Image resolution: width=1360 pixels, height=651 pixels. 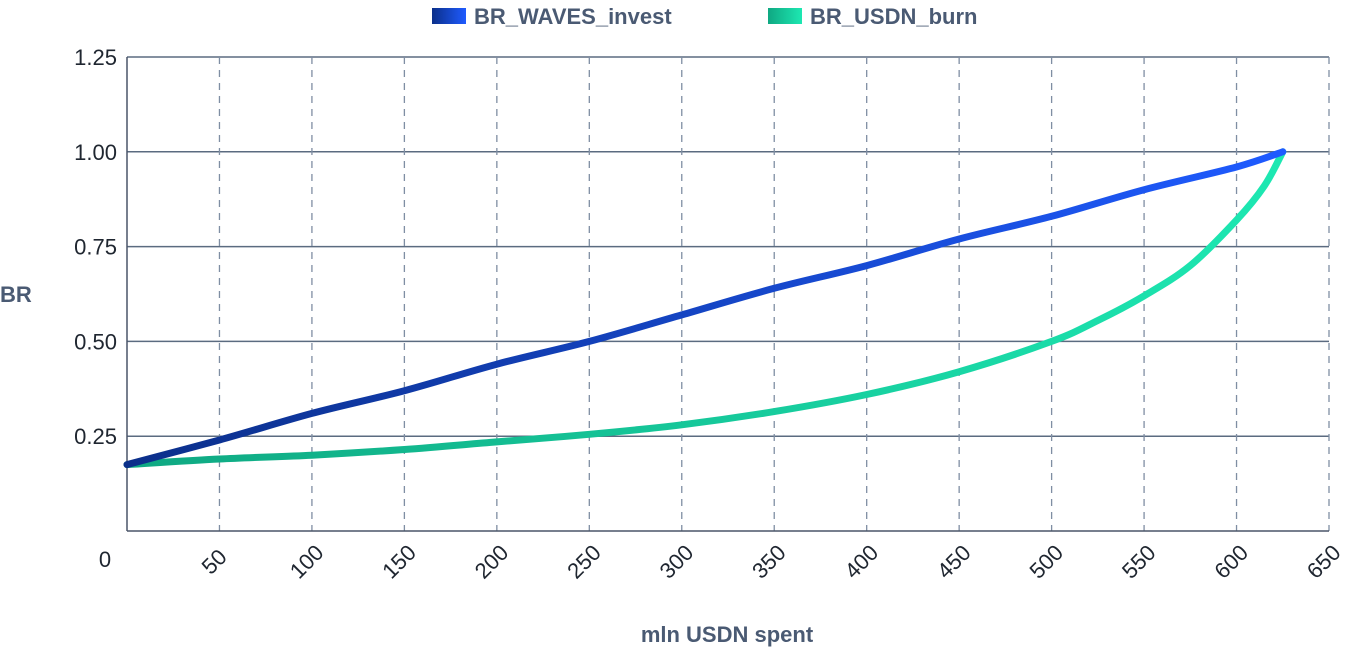 I want to click on x-tick-label: 350, so click(x=769, y=562).